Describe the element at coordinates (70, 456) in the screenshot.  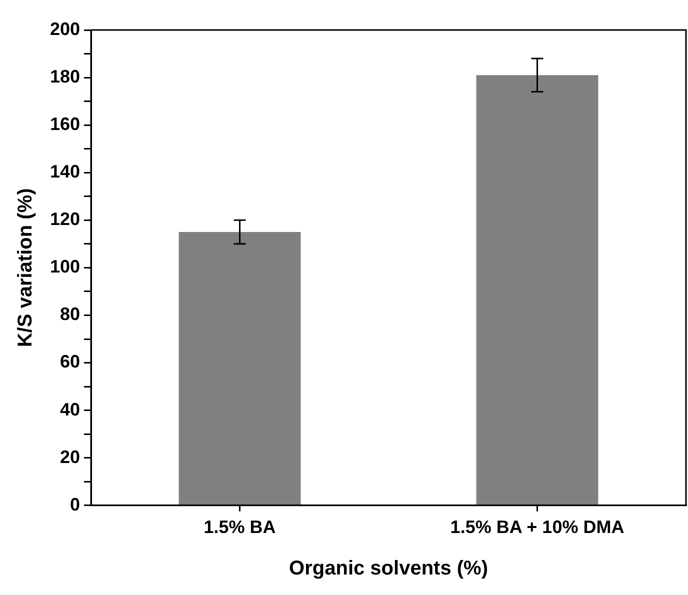
I see `y-tick-label: 20` at that location.